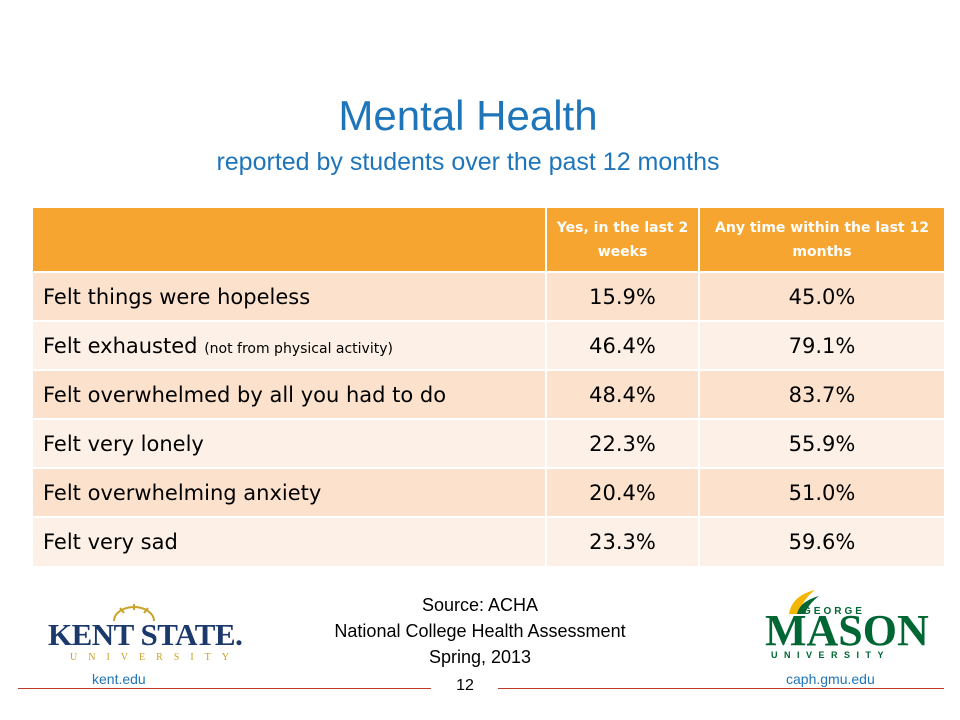  Describe the element at coordinates (298, 348) in the screenshot. I see `row-label-note: (not from physical activity)` at that location.